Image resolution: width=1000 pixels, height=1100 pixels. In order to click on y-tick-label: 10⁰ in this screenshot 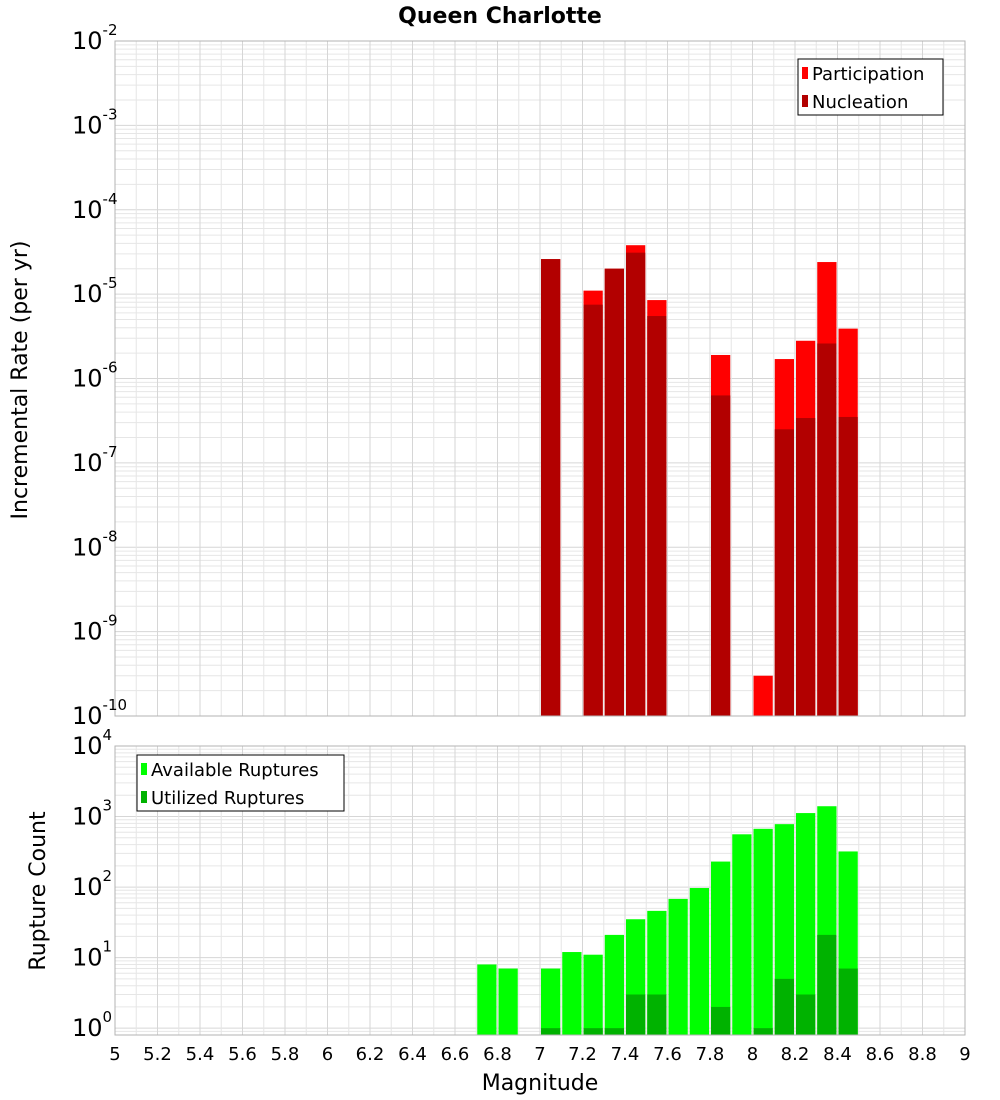, I will do `click(92, 1025)`.